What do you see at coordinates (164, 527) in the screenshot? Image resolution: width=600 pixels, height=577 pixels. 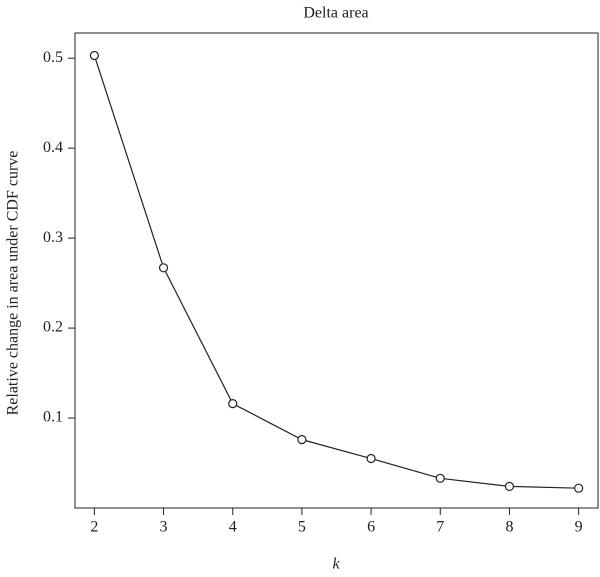 I see `x-tick-label: 3` at bounding box center [164, 527].